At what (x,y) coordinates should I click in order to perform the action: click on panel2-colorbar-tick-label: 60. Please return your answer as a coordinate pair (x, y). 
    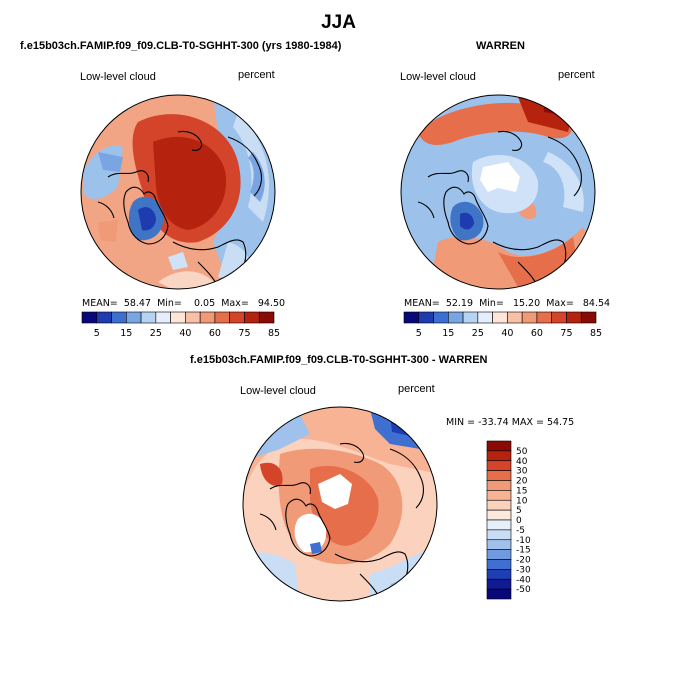
    Looking at the image, I should click on (537, 333).